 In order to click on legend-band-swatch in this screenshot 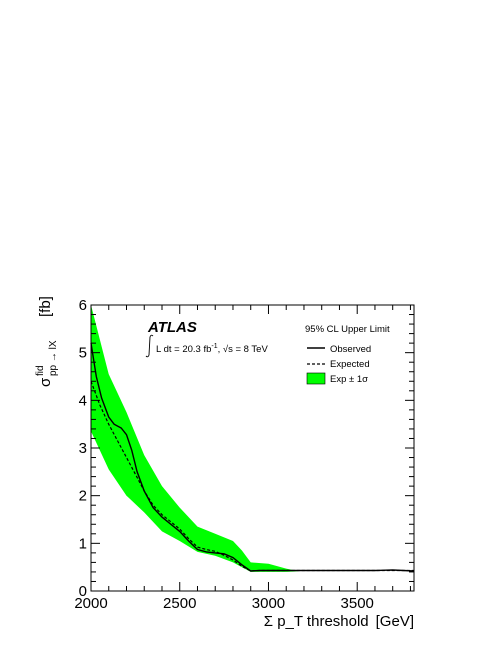, I will do `click(316, 378)`.